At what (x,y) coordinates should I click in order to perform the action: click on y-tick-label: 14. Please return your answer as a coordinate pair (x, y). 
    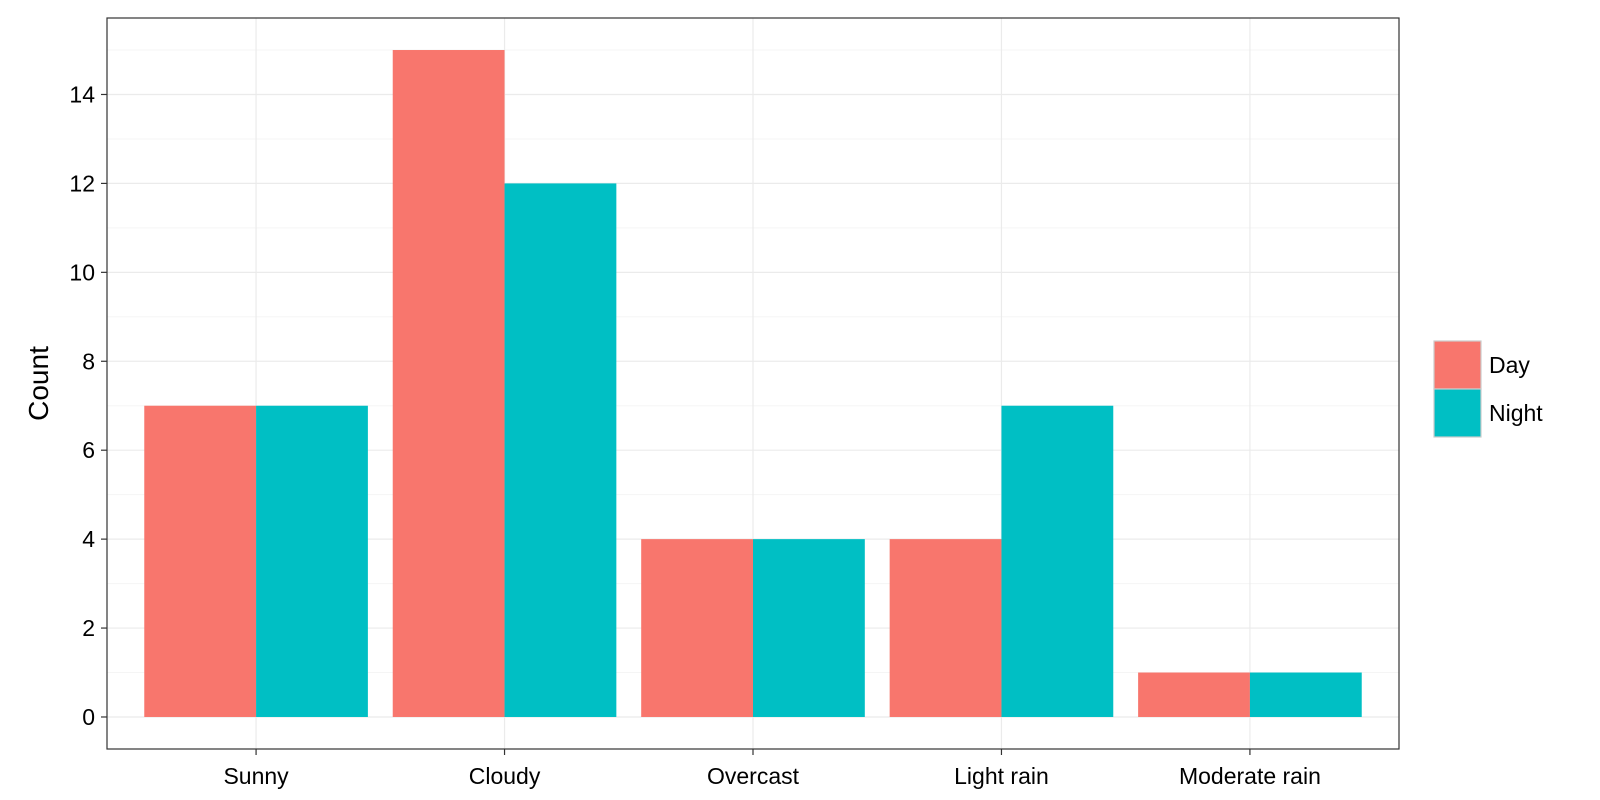
    Looking at the image, I should click on (82, 94).